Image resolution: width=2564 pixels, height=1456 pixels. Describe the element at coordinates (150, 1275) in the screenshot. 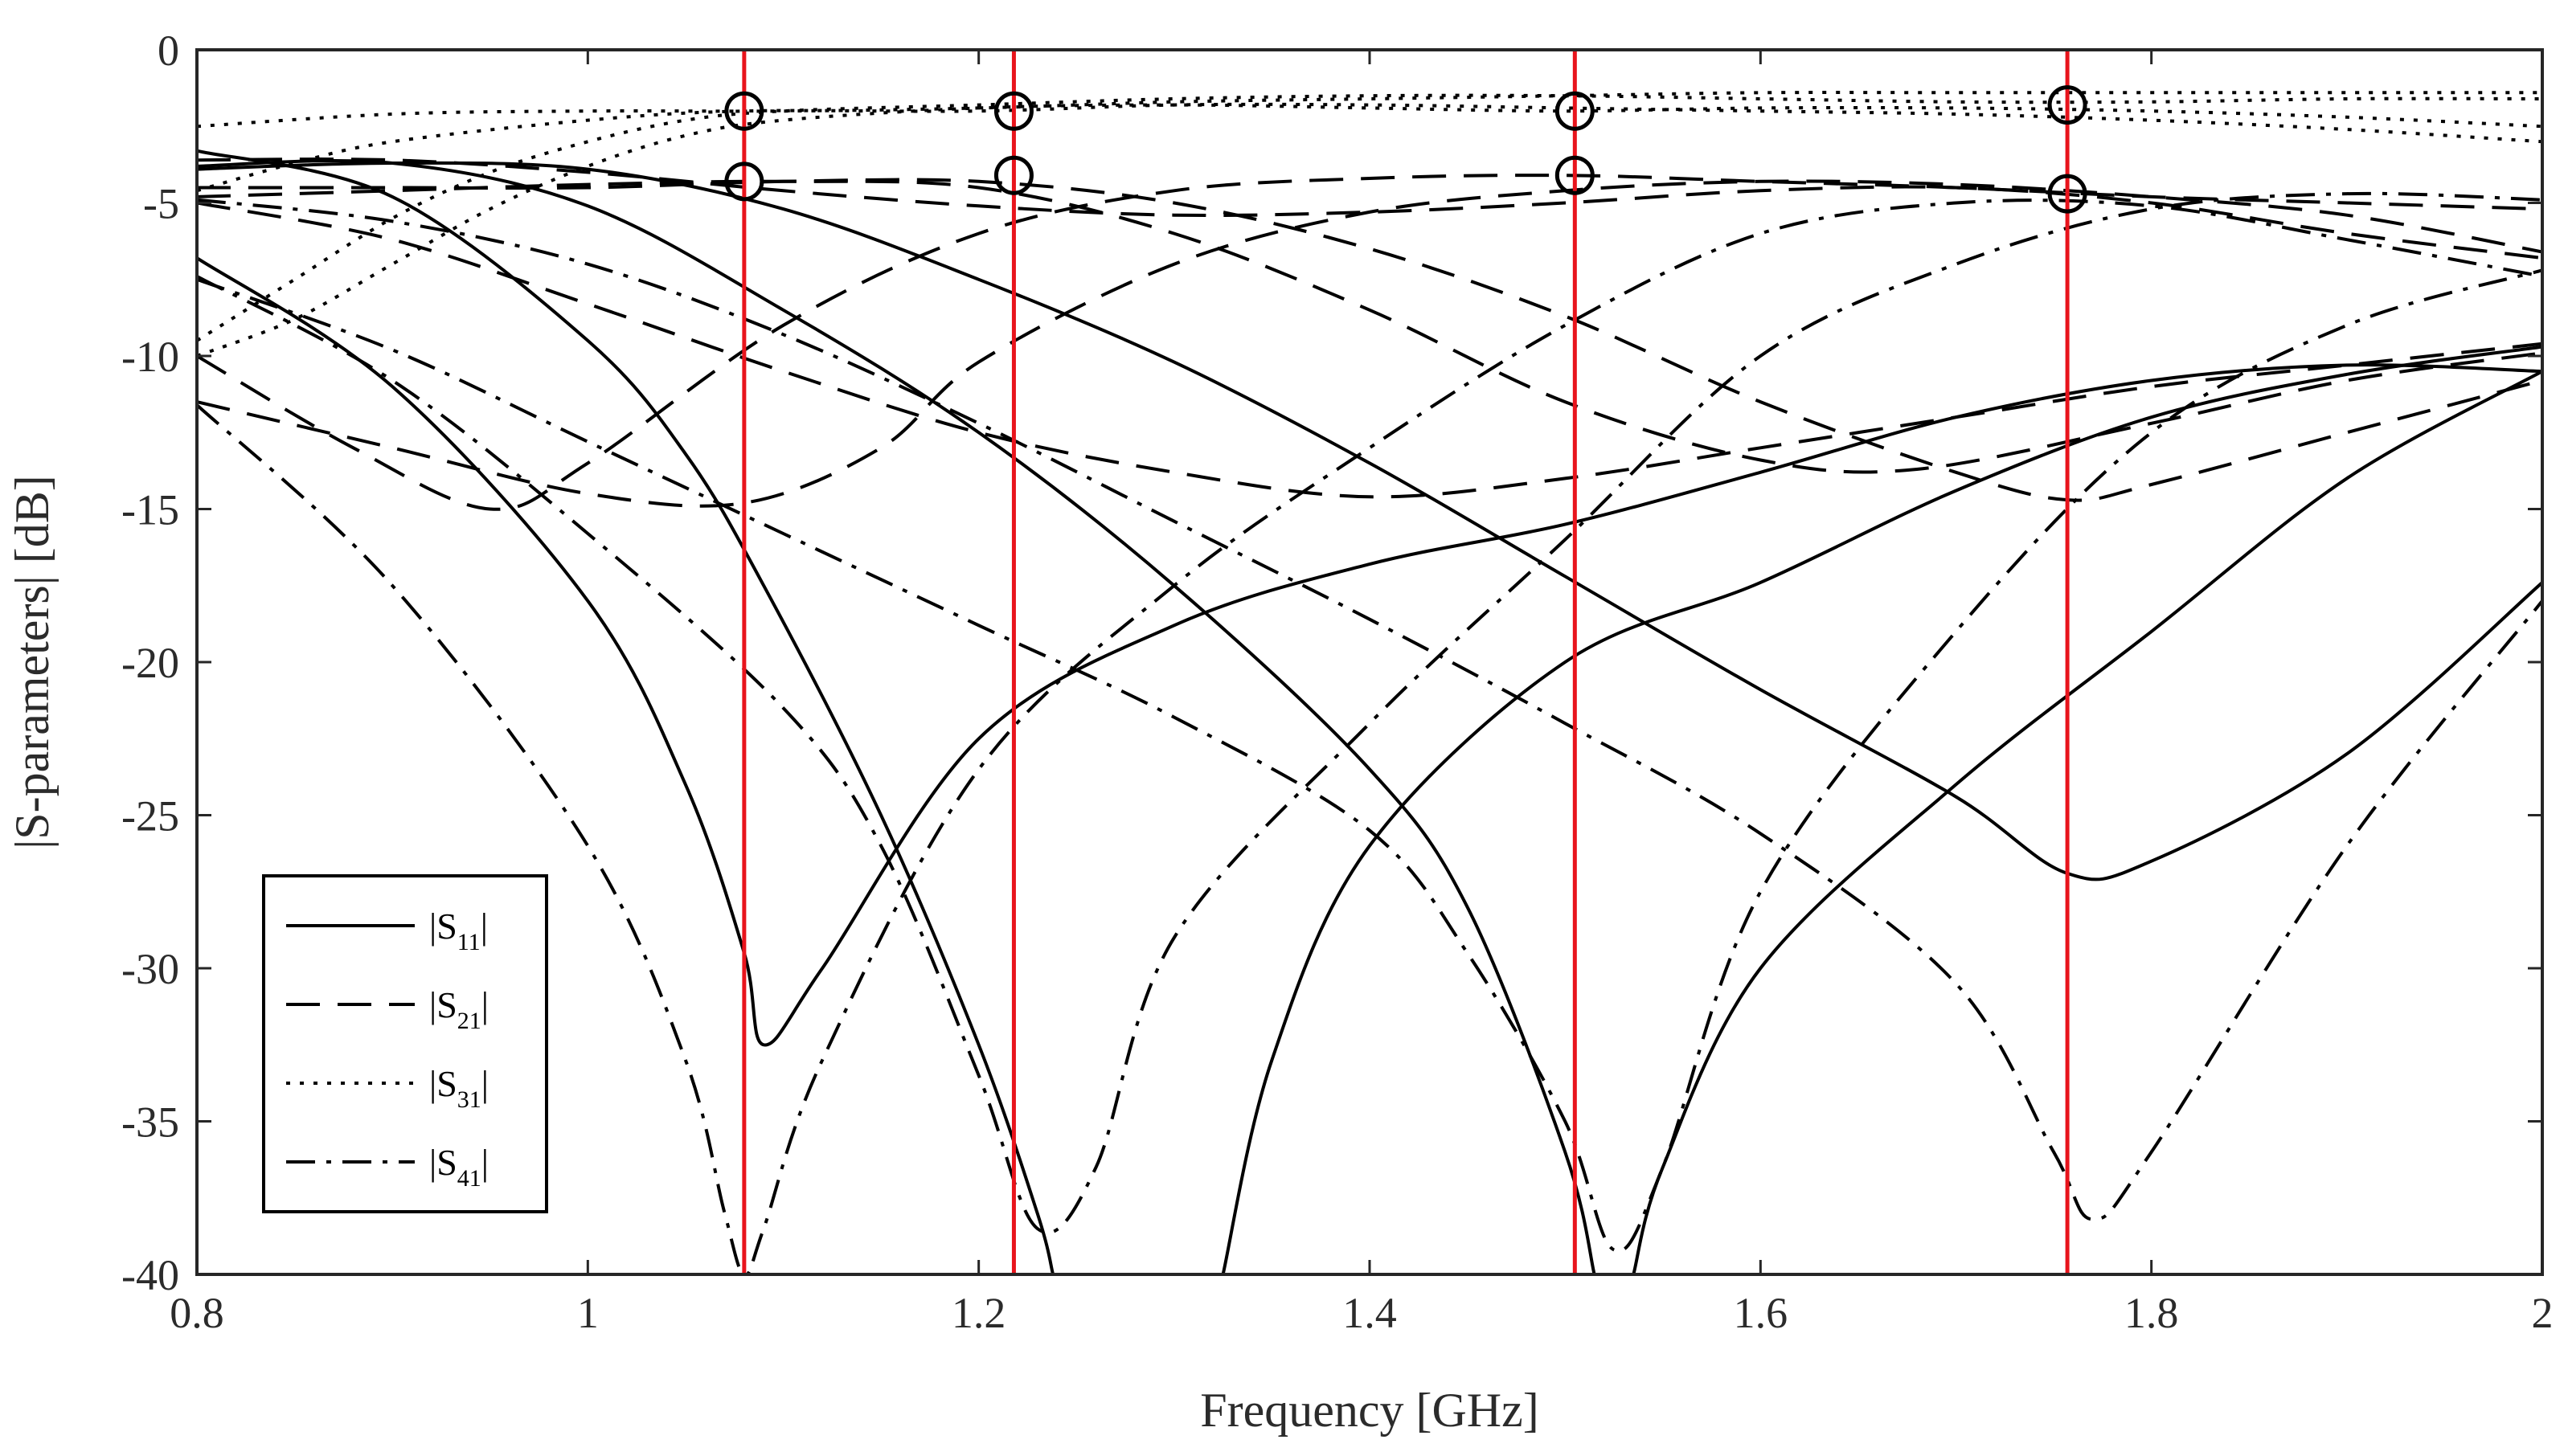

I see `y-tick-label: -40` at that location.